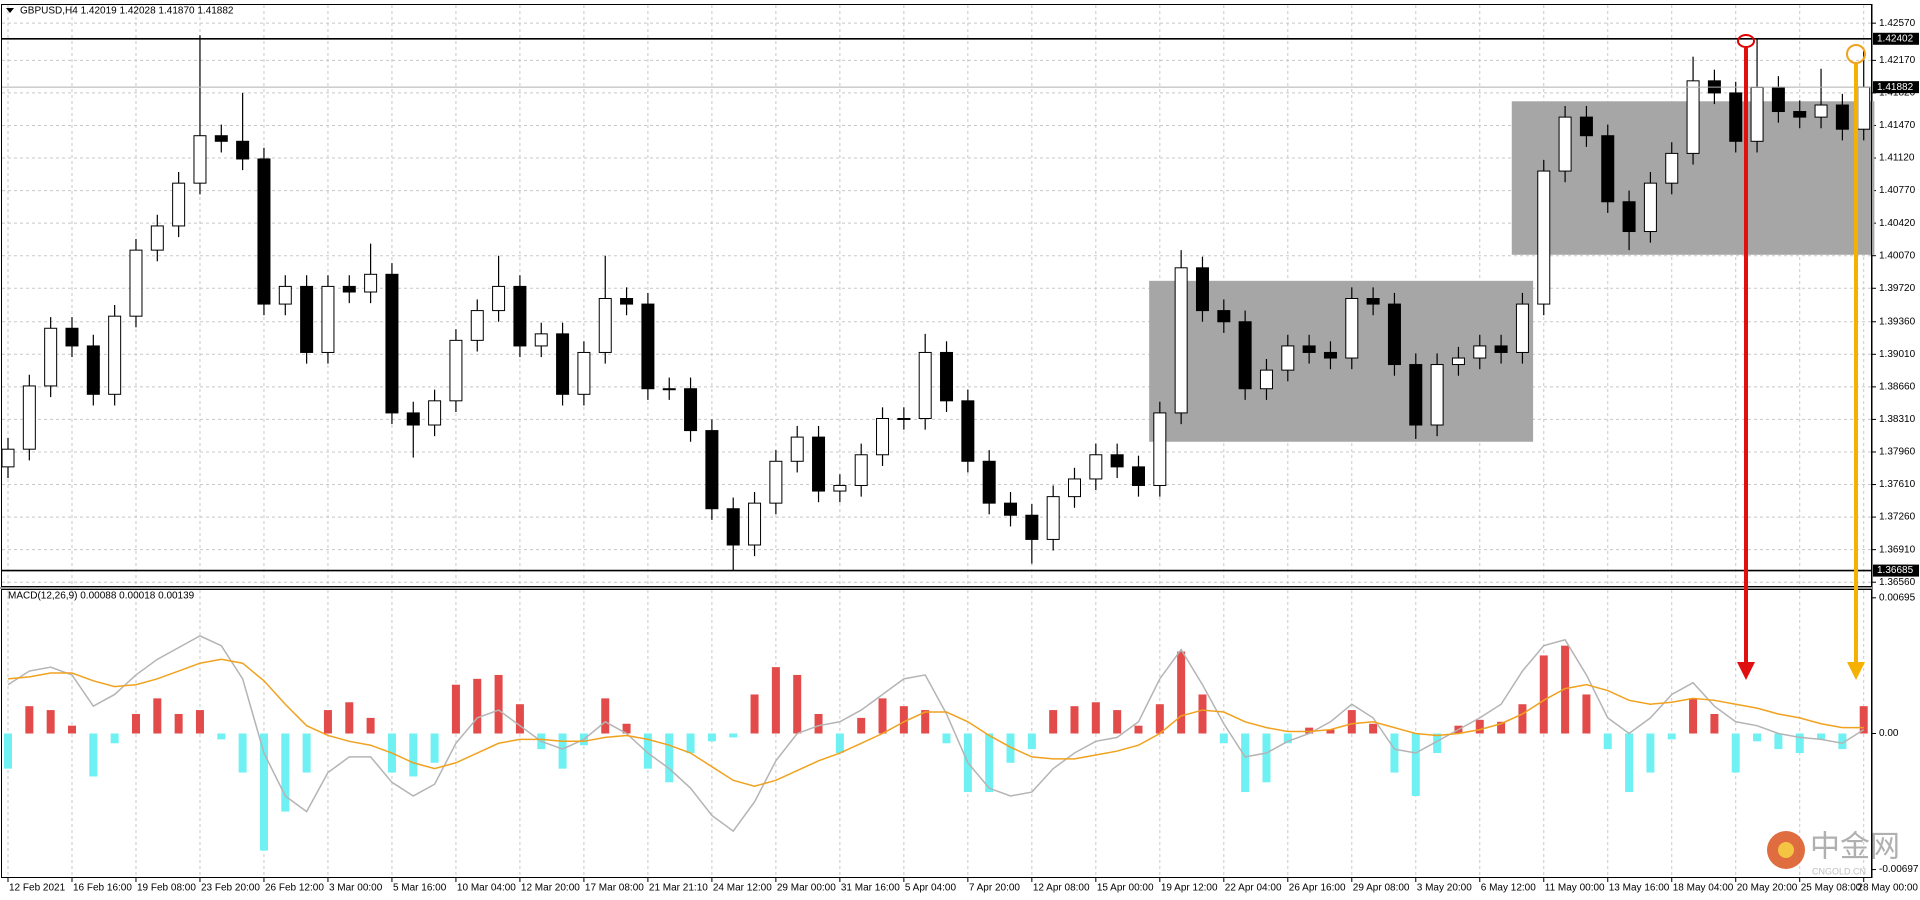  Describe the element at coordinates (1575, 888) in the screenshot. I see `x-tick-label: 11 May 00:00` at that location.